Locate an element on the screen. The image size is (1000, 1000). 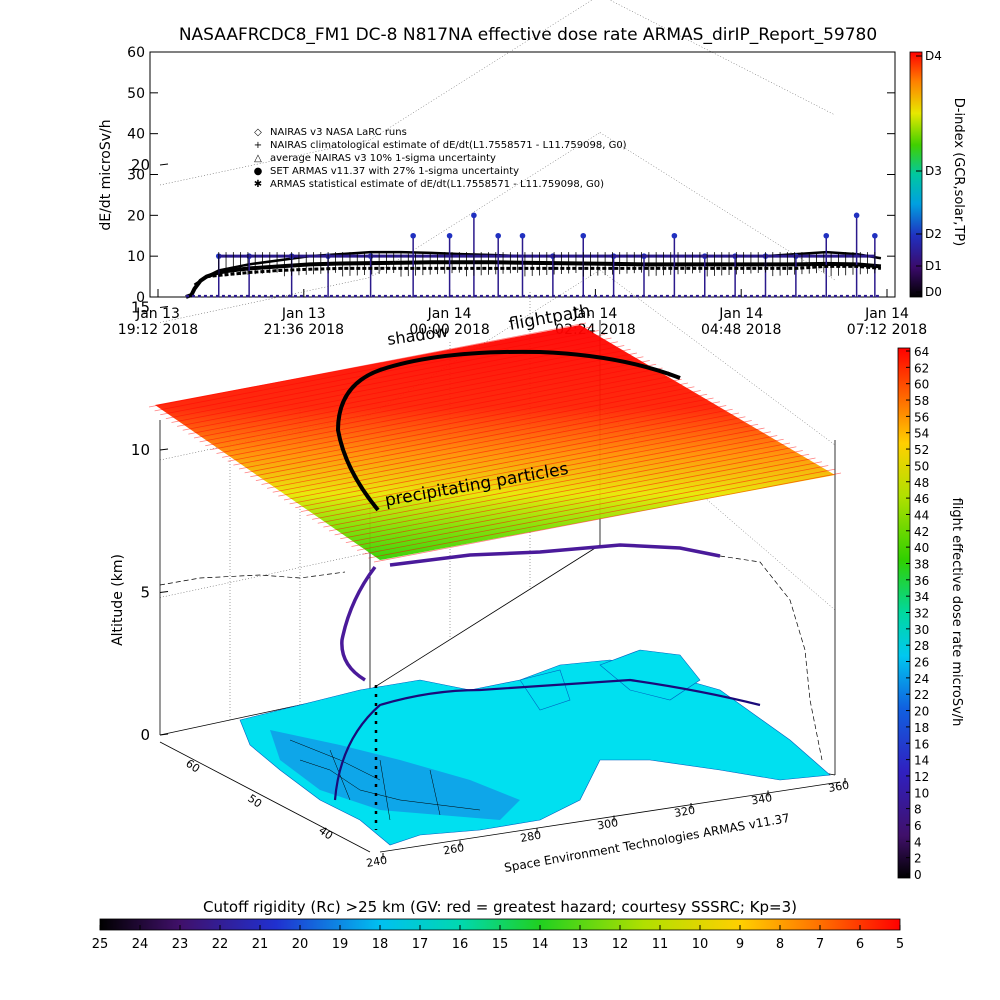
longitude-axis-line is located at coordinates (610, 817).